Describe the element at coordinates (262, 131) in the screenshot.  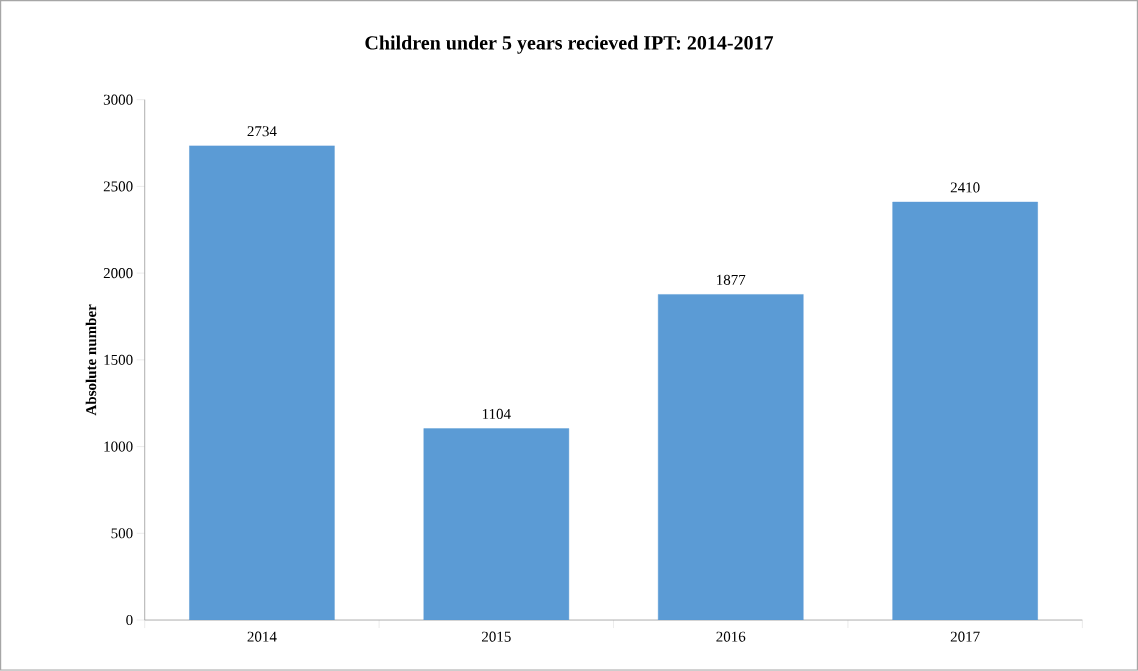
I see `data-label: 2734` at that location.